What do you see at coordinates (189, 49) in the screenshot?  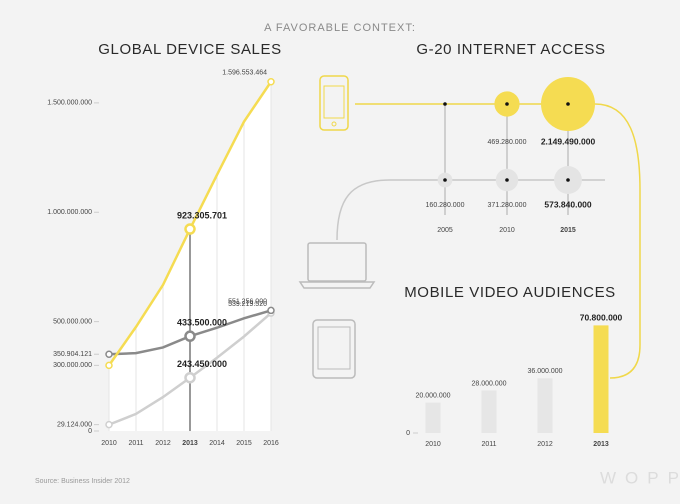 I see `chart-title: GLOBAL DEVICE SALES` at bounding box center [189, 49].